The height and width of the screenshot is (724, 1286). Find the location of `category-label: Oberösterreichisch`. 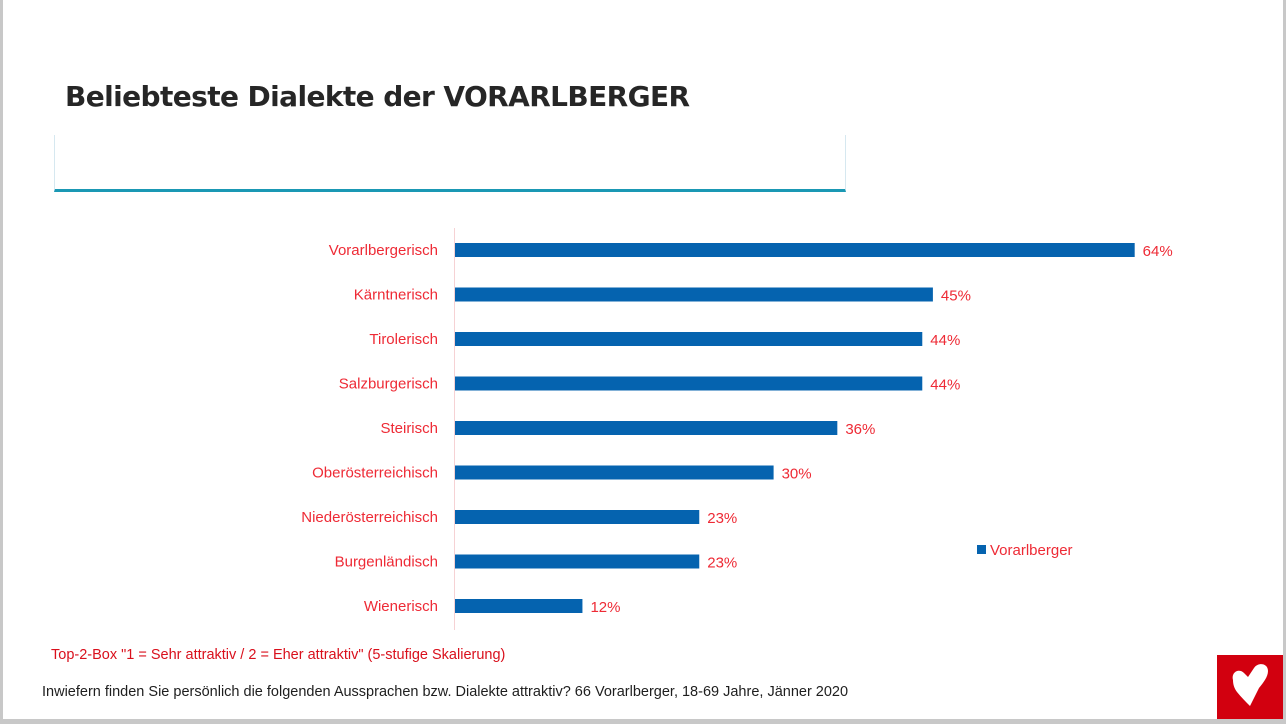

category-label: Oberösterreichisch is located at coordinates (375, 473).